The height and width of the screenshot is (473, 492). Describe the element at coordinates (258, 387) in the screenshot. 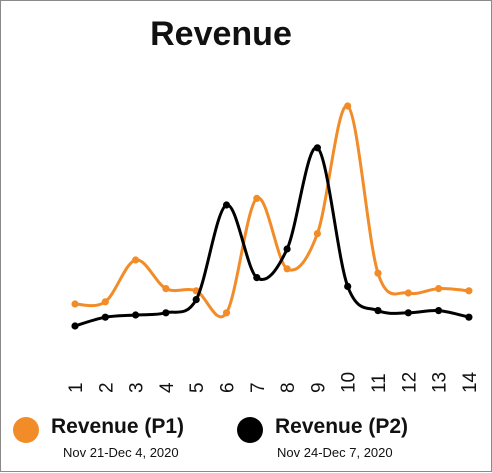

I see `x-tick-label: 7` at that location.